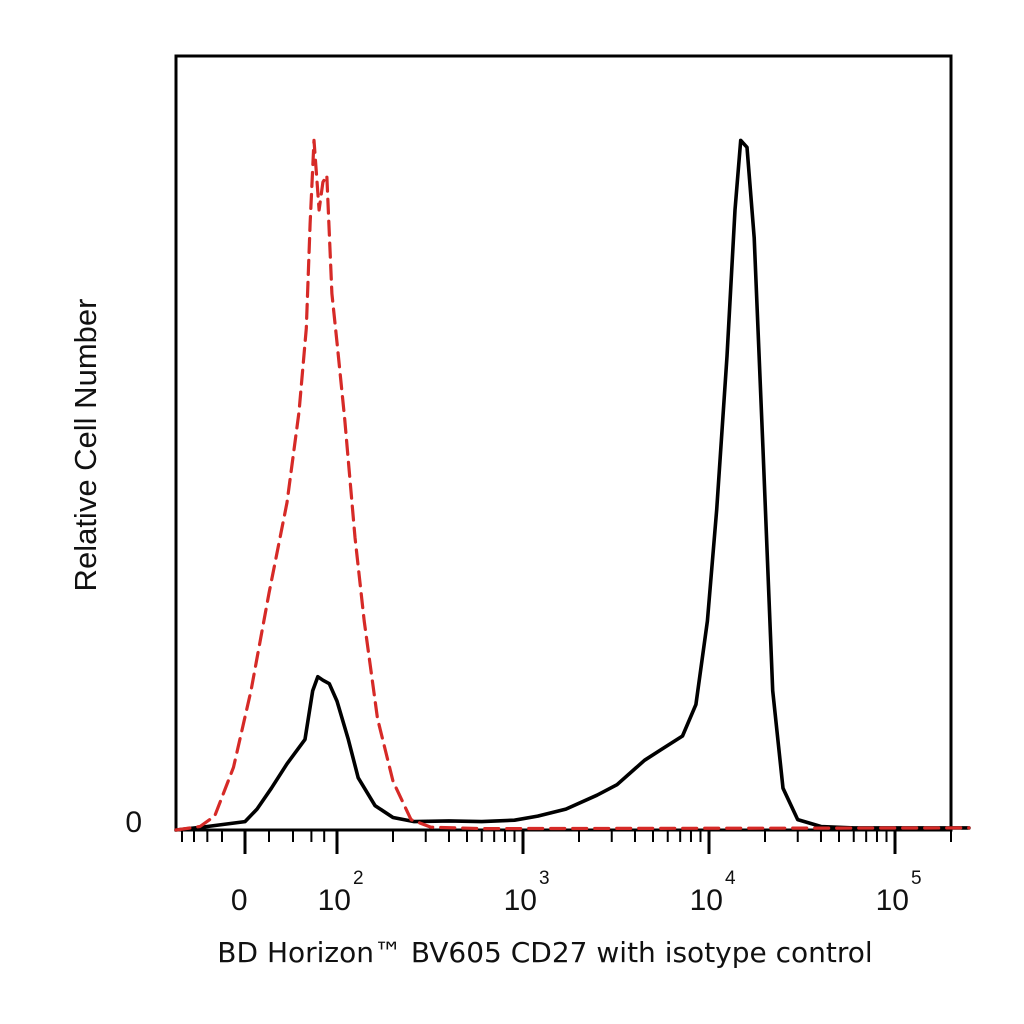  I want to click on x-tick-label: 10⁵, so click(899, 892).